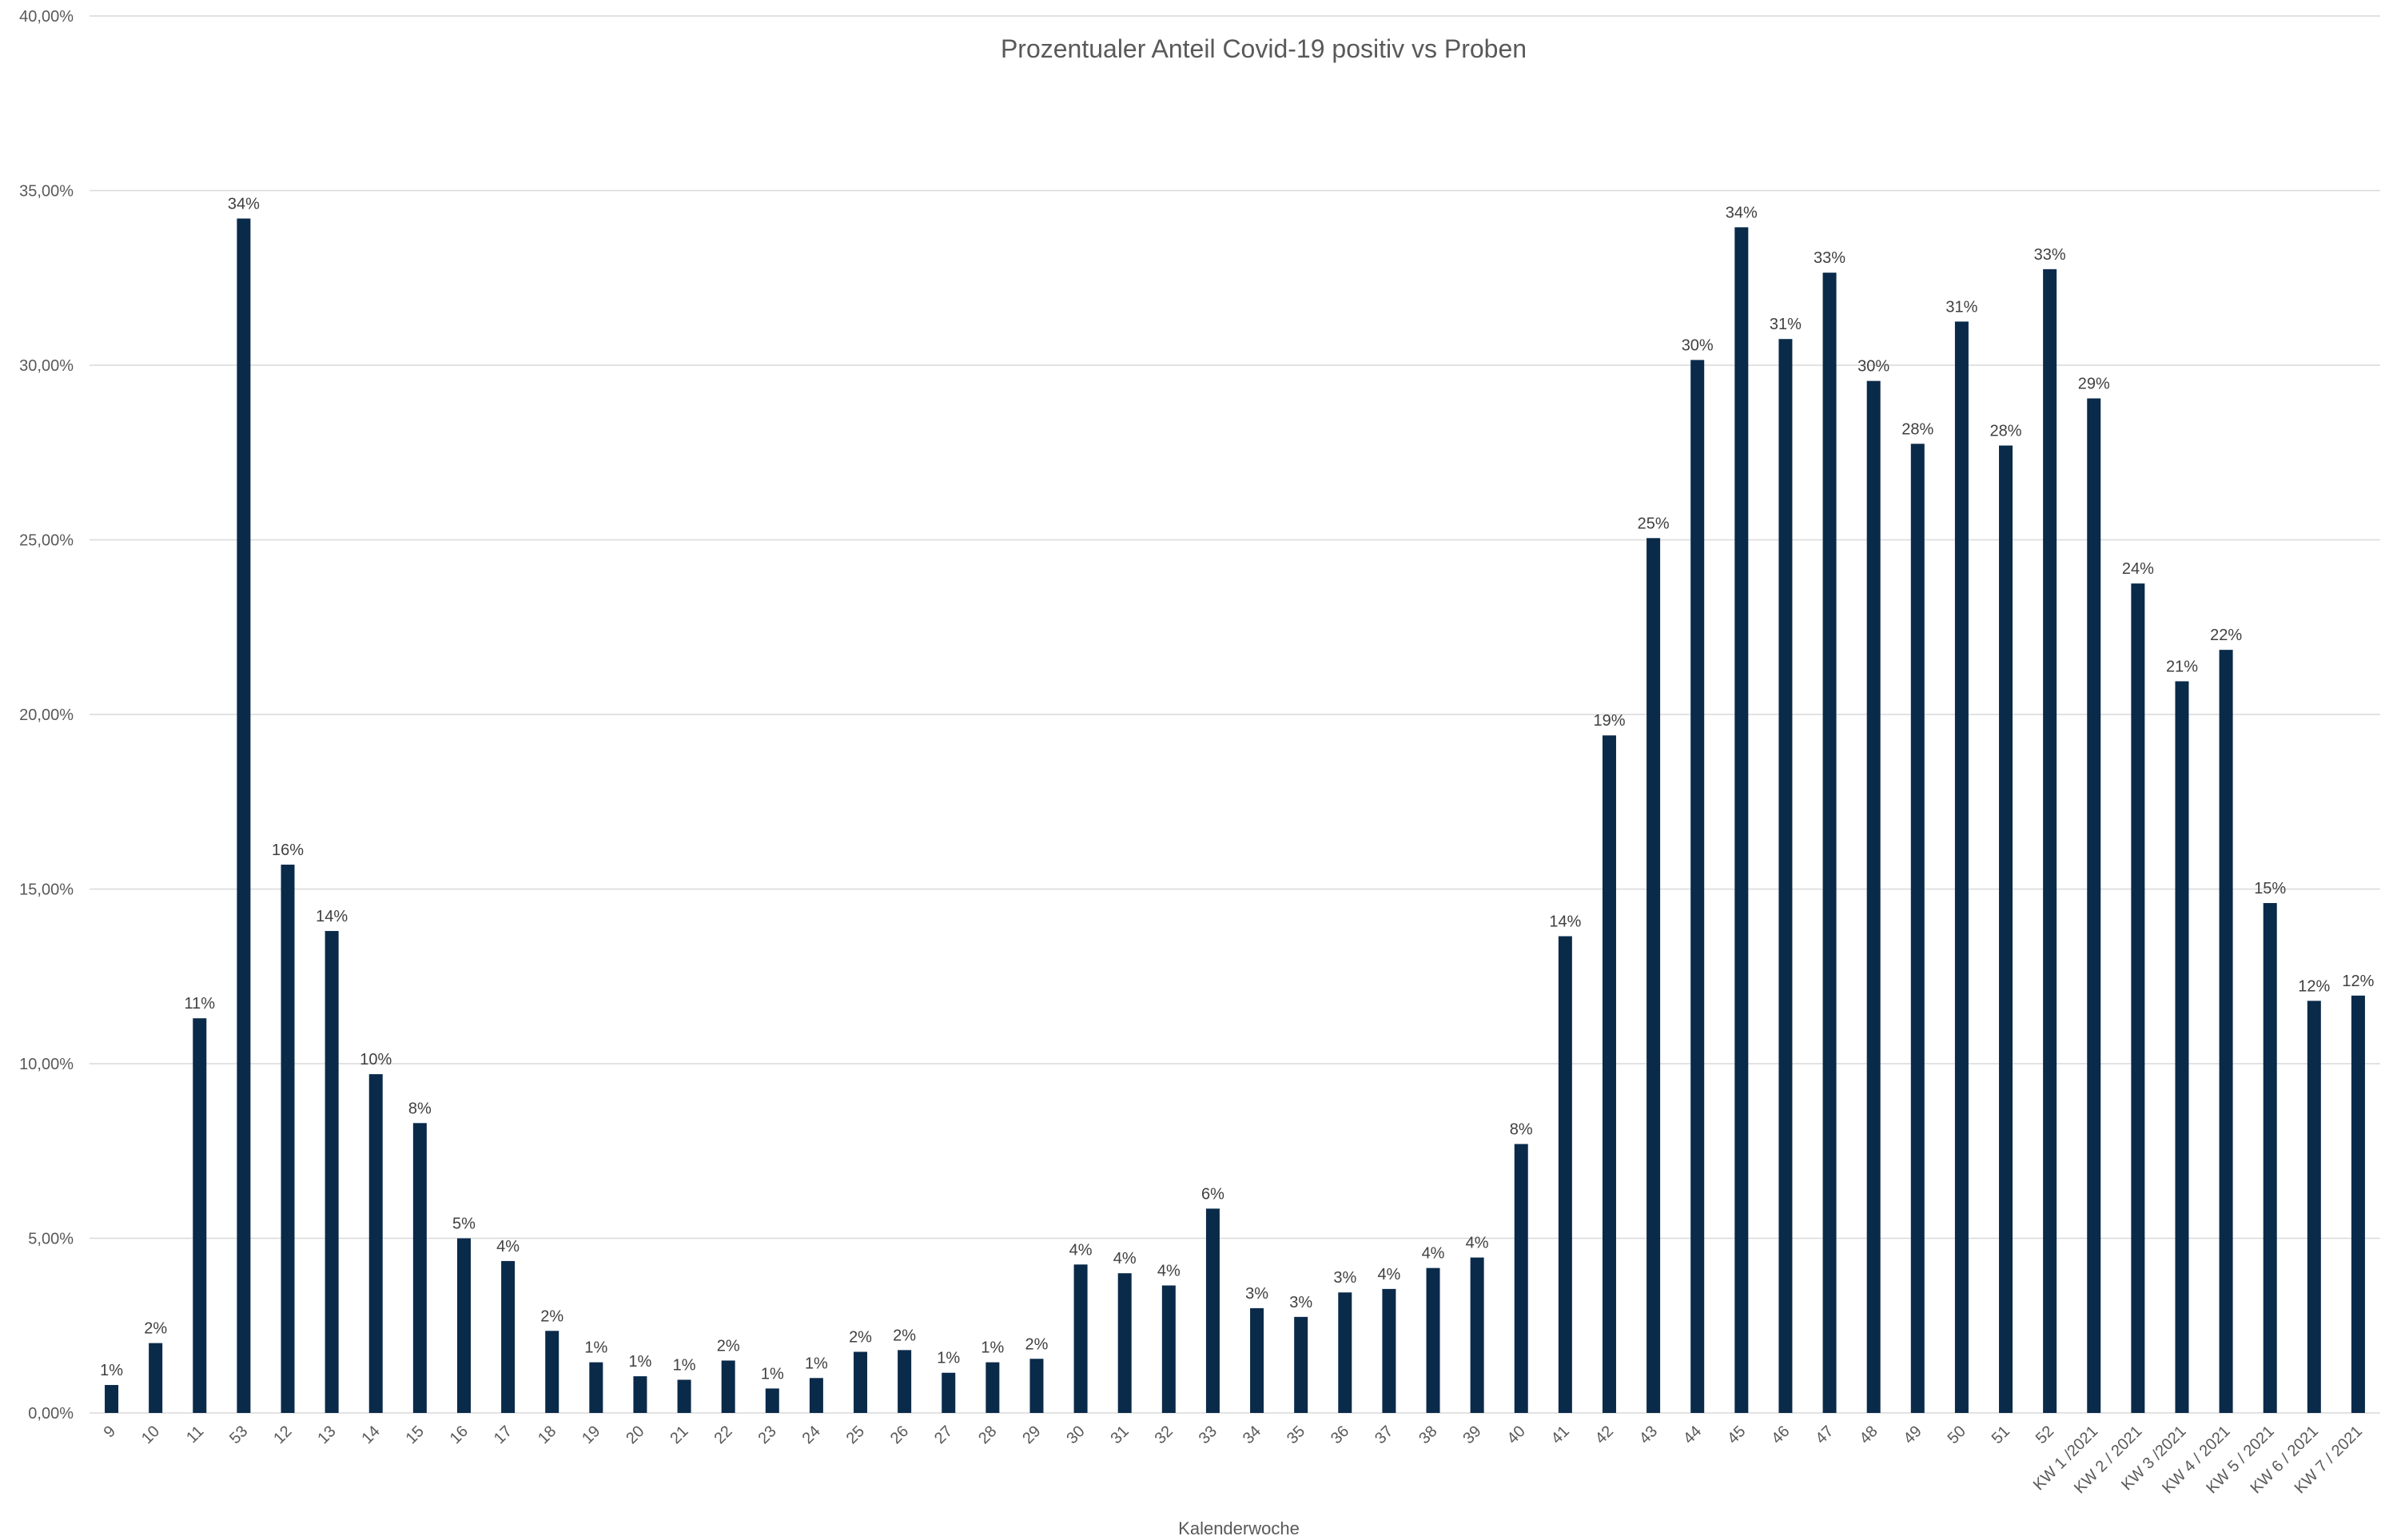  I want to click on x-tick-label: 16, so click(460, 1435).